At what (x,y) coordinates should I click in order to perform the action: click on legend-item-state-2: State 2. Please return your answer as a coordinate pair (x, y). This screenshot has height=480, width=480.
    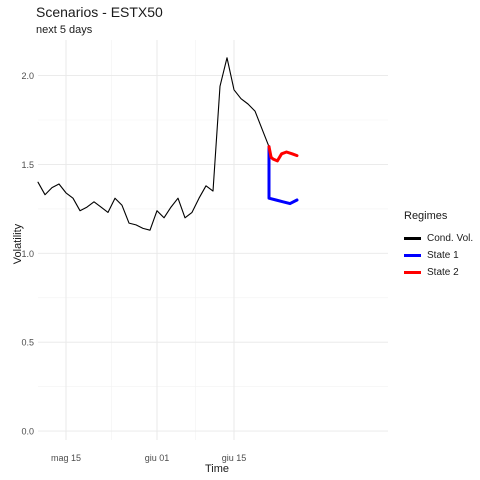
    Looking at the image, I should click on (438, 272).